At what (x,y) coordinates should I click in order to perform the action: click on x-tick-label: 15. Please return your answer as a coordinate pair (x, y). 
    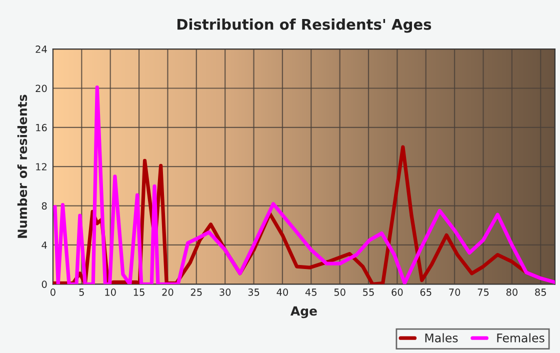
    Looking at the image, I should click on (139, 292).